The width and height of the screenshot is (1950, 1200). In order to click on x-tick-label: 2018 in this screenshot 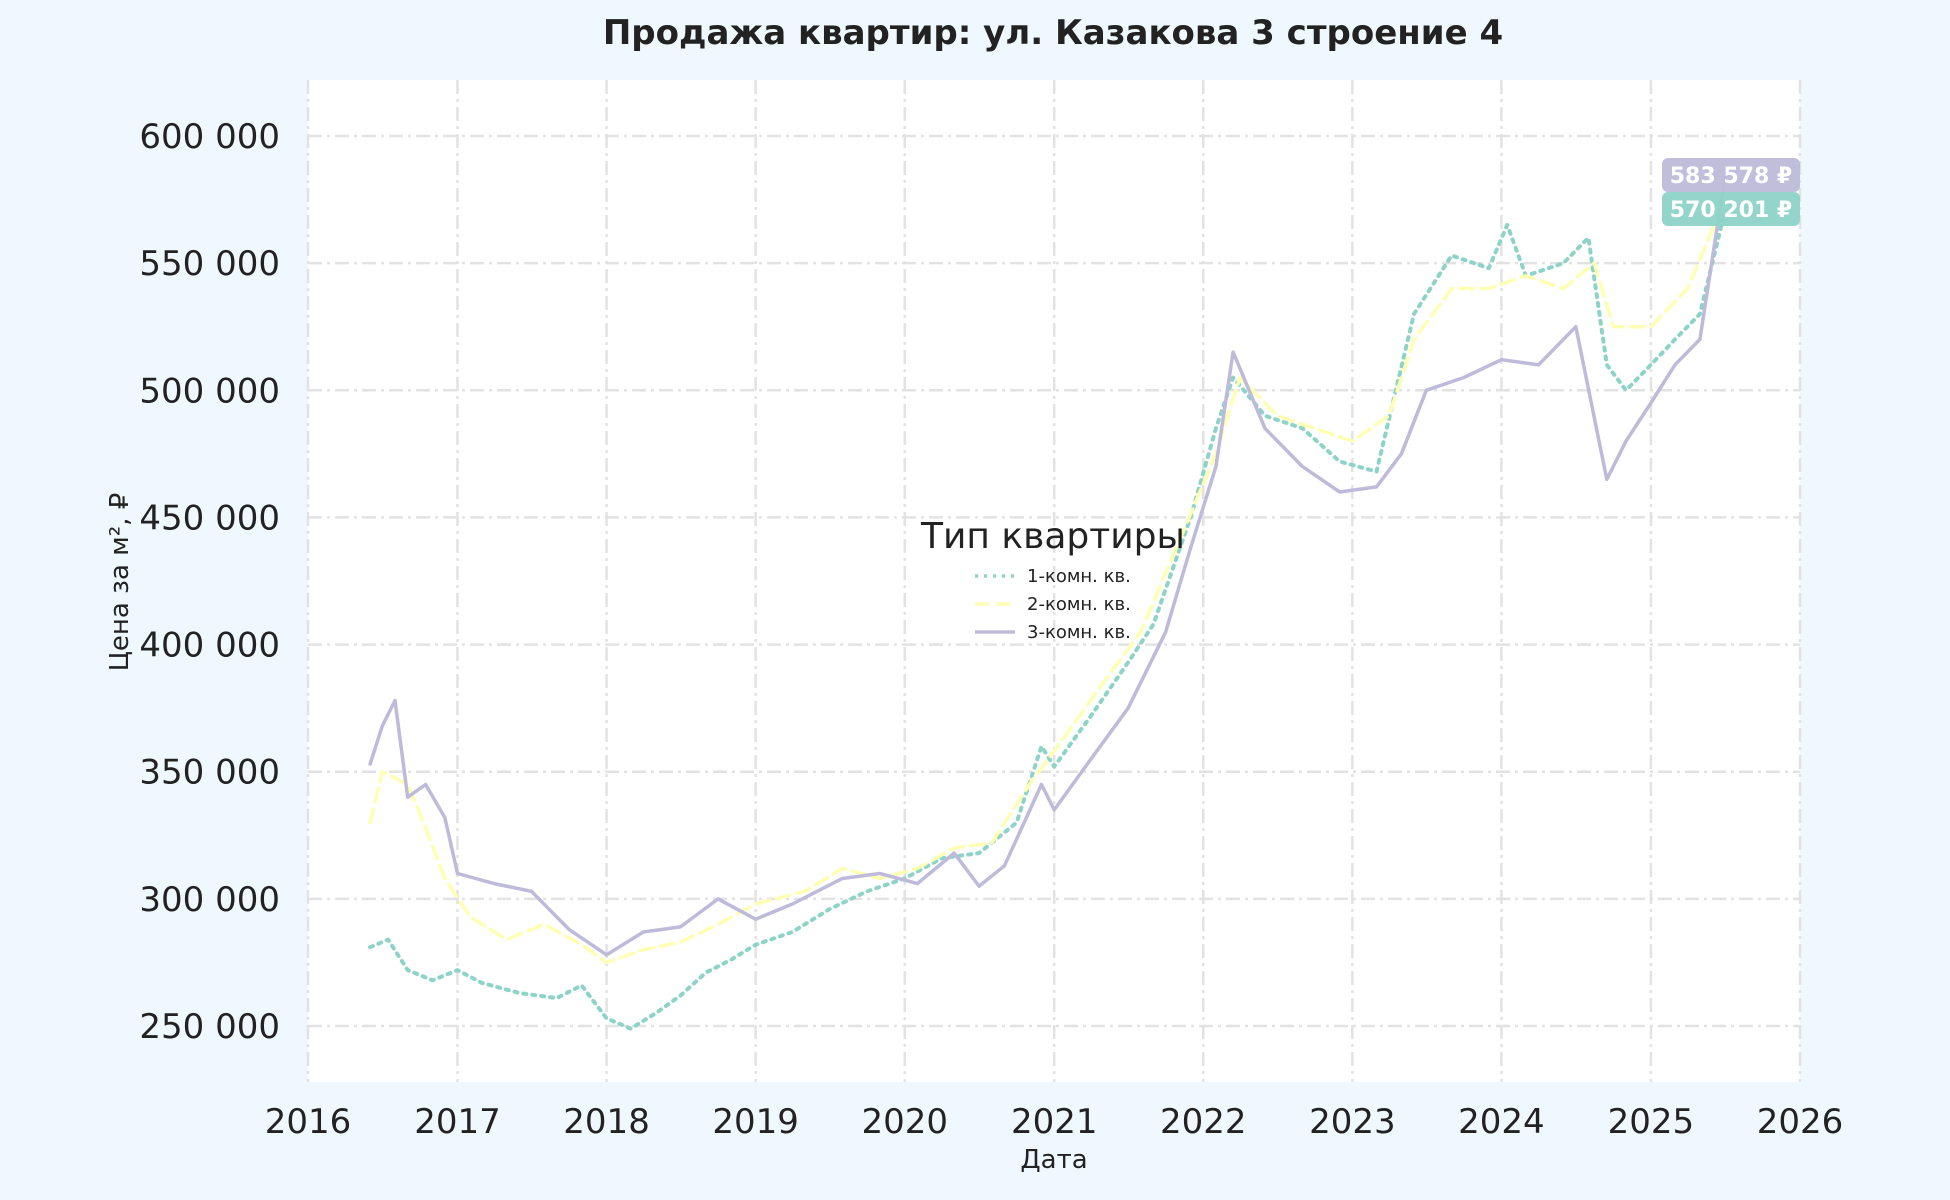, I will do `click(606, 1122)`.